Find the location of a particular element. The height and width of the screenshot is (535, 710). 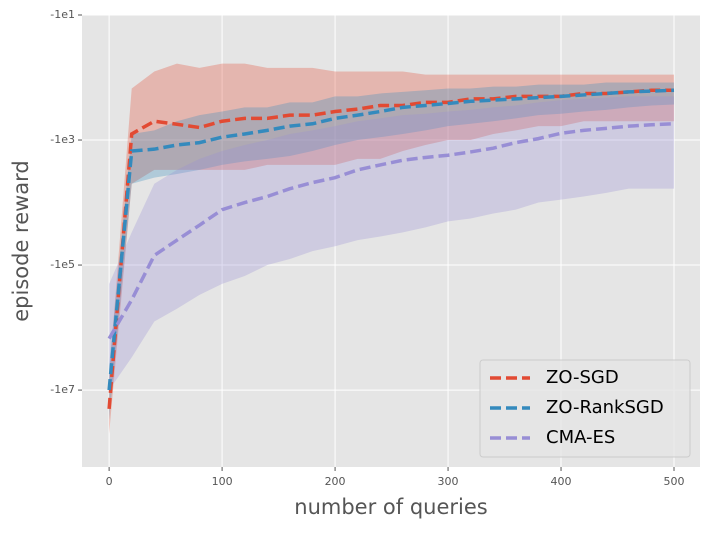

legend-label: CMA-ES is located at coordinates (580, 437).